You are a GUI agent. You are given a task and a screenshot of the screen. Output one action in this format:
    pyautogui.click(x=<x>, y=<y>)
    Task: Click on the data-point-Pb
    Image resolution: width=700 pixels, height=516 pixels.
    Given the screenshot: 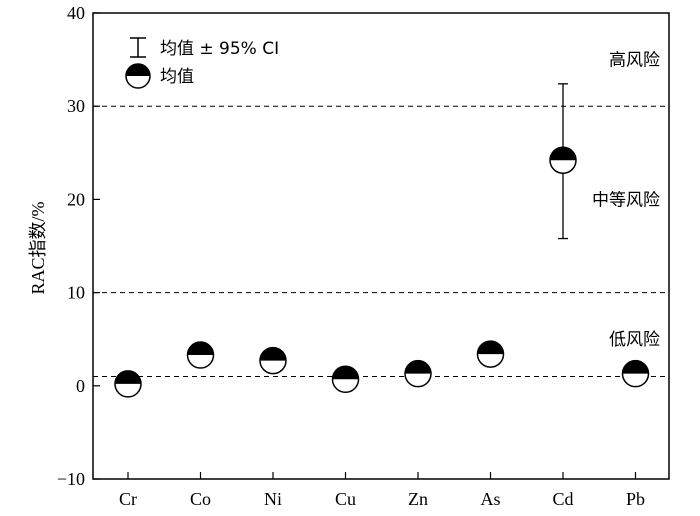 What is the action you would take?
    pyautogui.click(x=635, y=373)
    